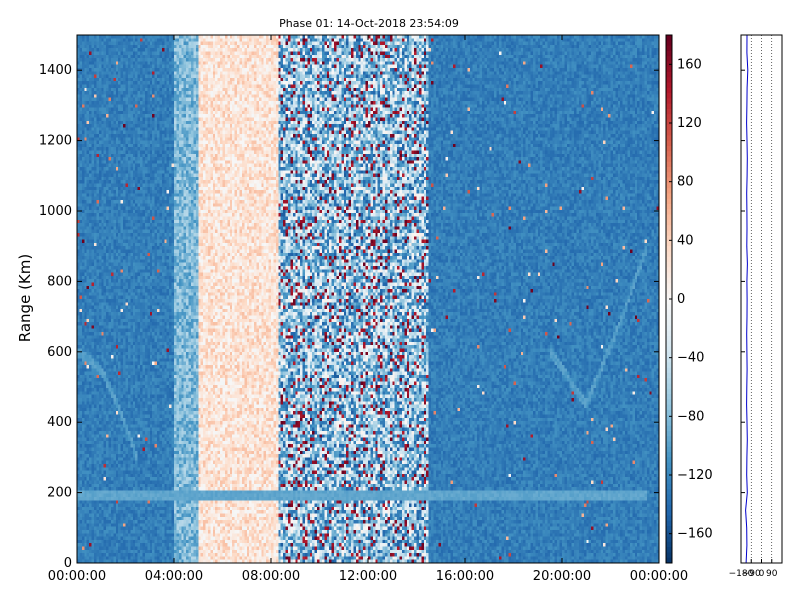  What do you see at coordinates (369, 23) in the screenshot?
I see `chart-title: Phase 01: 14-Oct-2018 23:54:09` at bounding box center [369, 23].